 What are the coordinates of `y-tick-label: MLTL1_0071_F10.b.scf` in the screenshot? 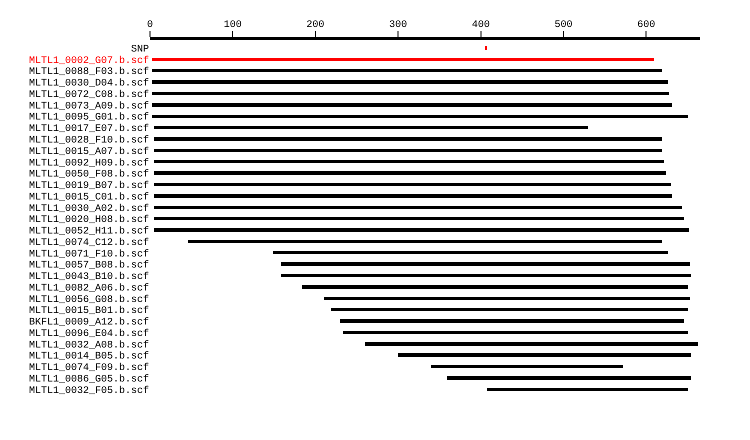 It's located at (88, 254).